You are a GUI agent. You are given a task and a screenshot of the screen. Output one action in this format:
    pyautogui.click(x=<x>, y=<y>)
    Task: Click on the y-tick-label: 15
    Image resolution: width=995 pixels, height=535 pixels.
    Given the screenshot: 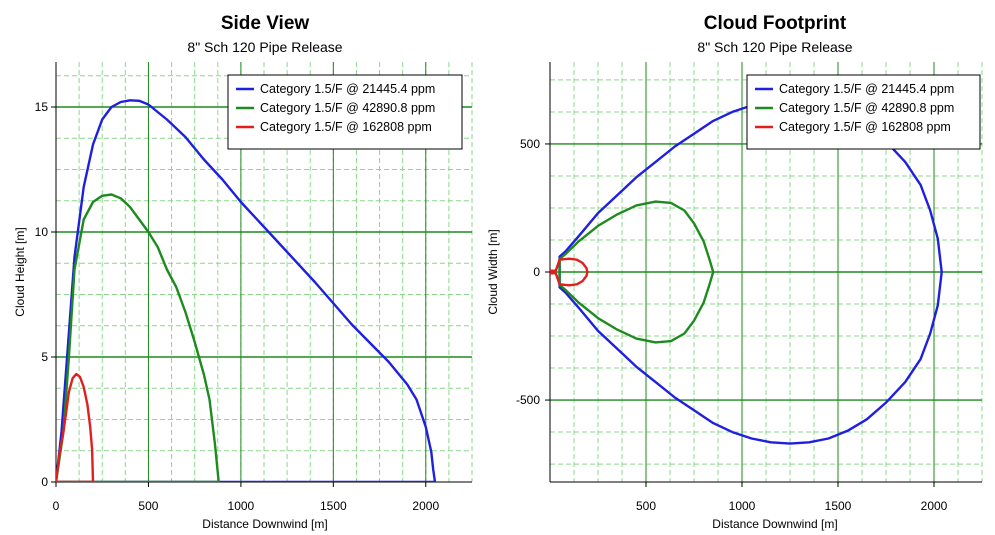 What is the action you would take?
    pyautogui.click(x=42, y=107)
    